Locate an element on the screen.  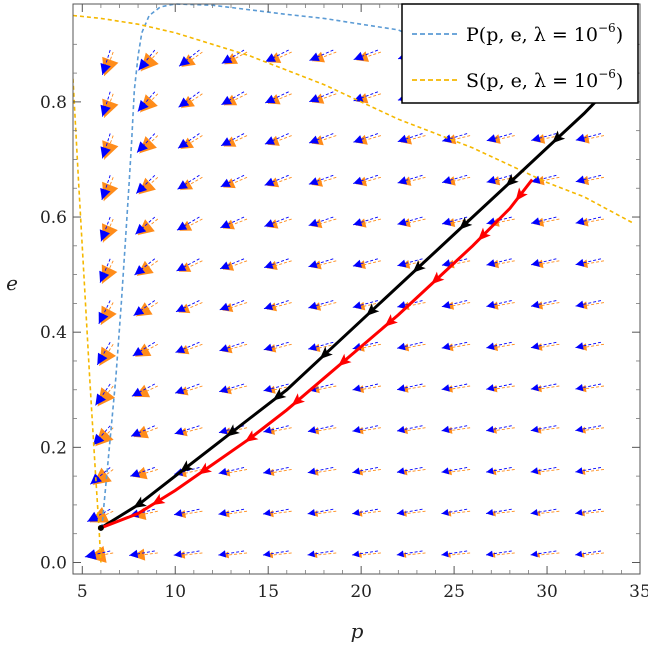
legend: P(p, e, λ = 10−6) S(p, e, λ = 10−6) is located at coordinates (520, 53).